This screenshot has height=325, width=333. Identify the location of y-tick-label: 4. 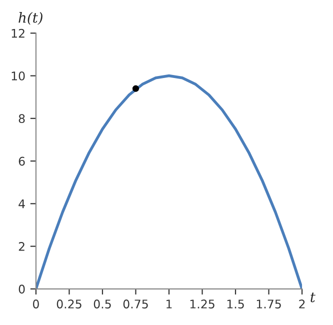
(21, 204).